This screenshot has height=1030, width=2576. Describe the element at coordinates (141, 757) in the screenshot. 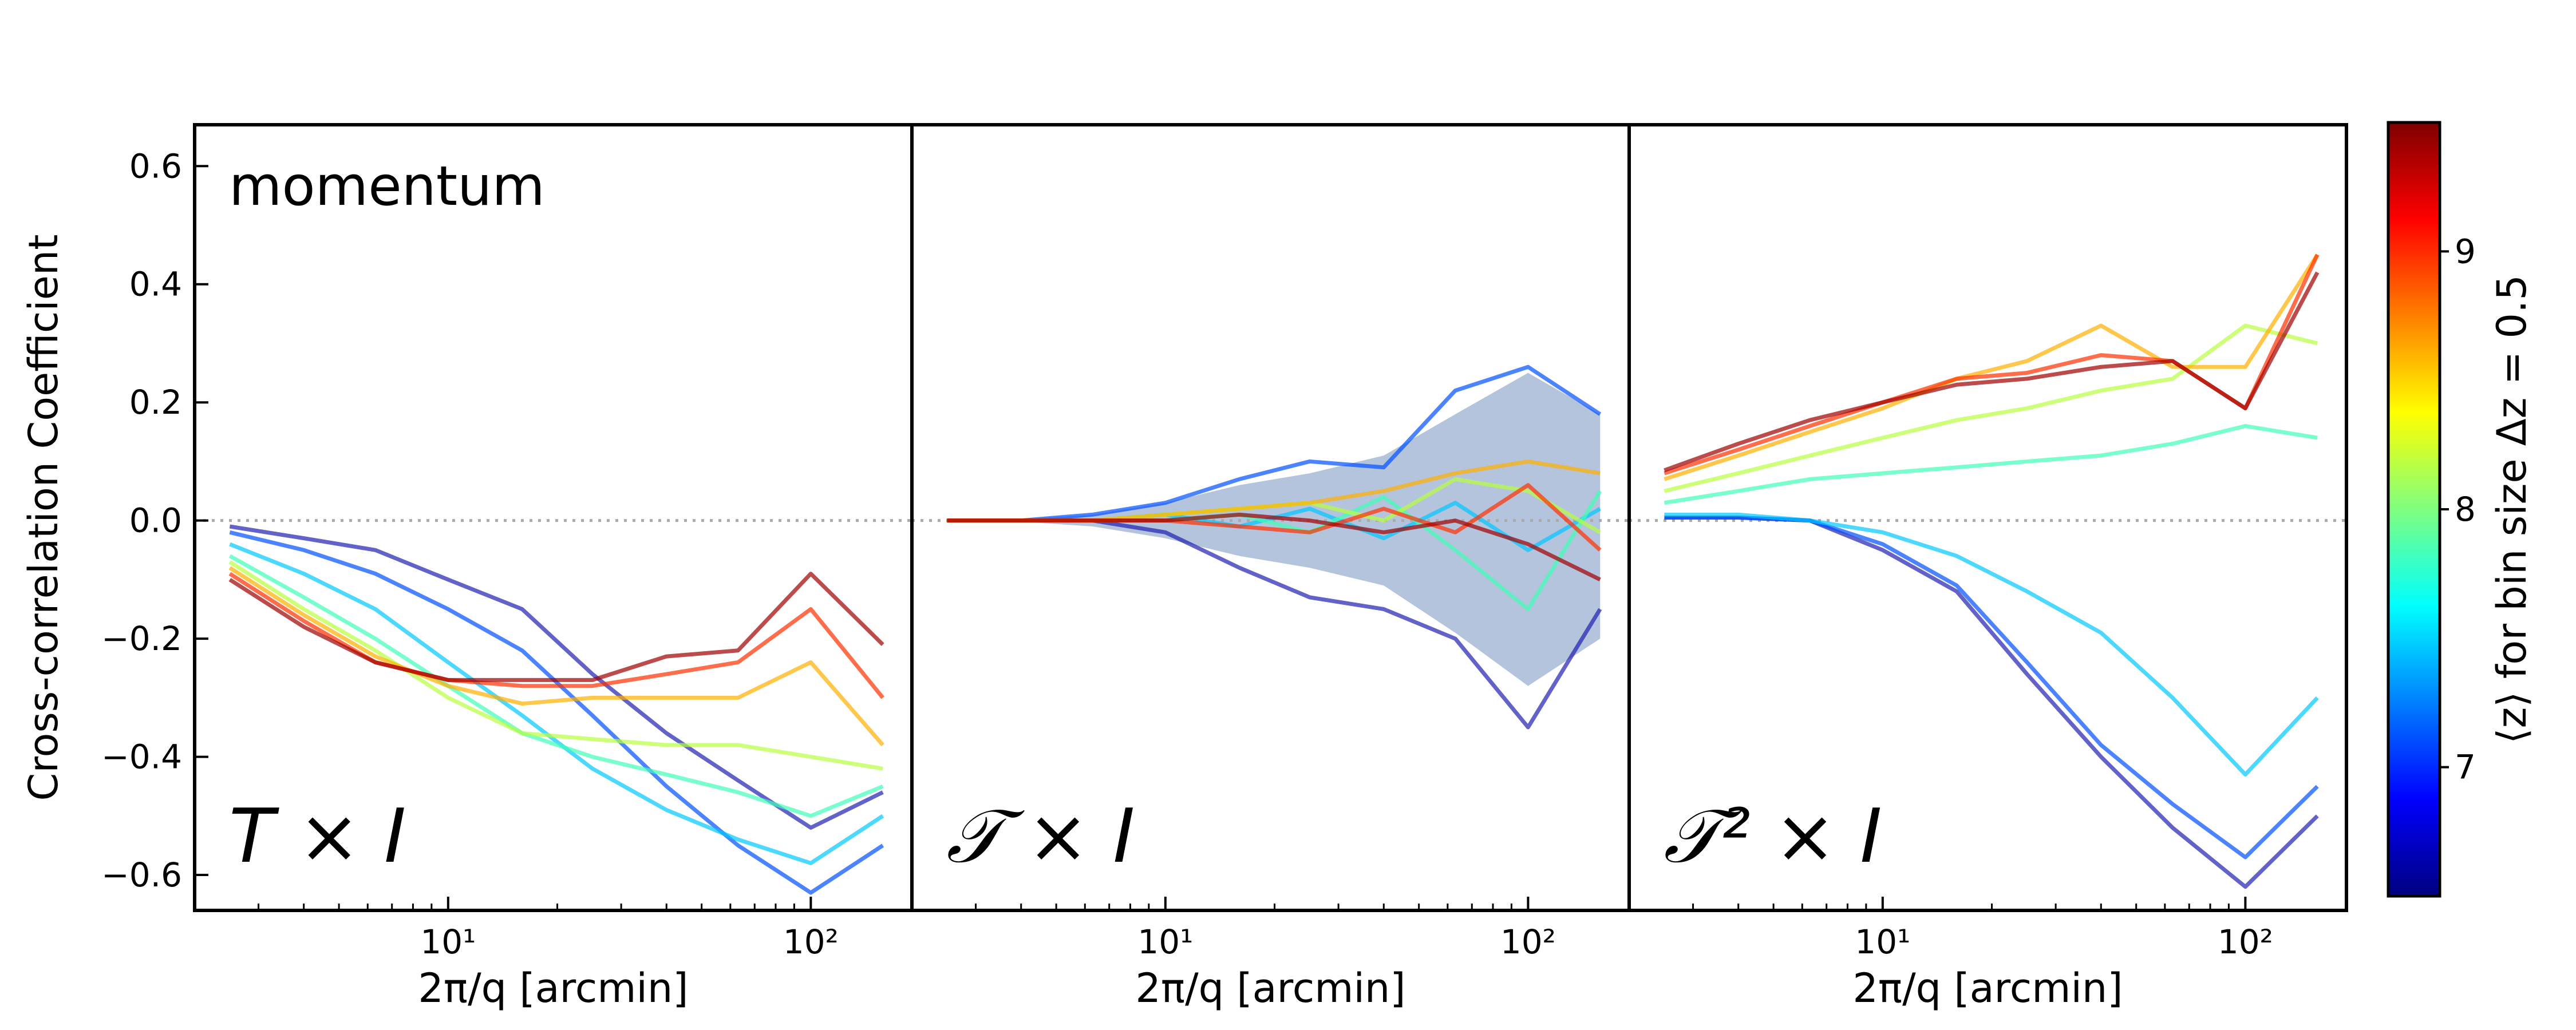

I see `y-tick-label: −0.4` at that location.